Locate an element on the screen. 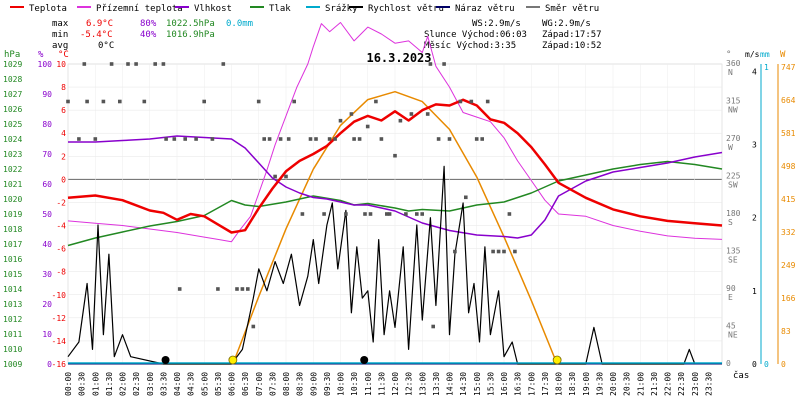 Image resolution: width=800 pixels, height=400 pixels. direction-label: SE is located at coordinates (733, 260).